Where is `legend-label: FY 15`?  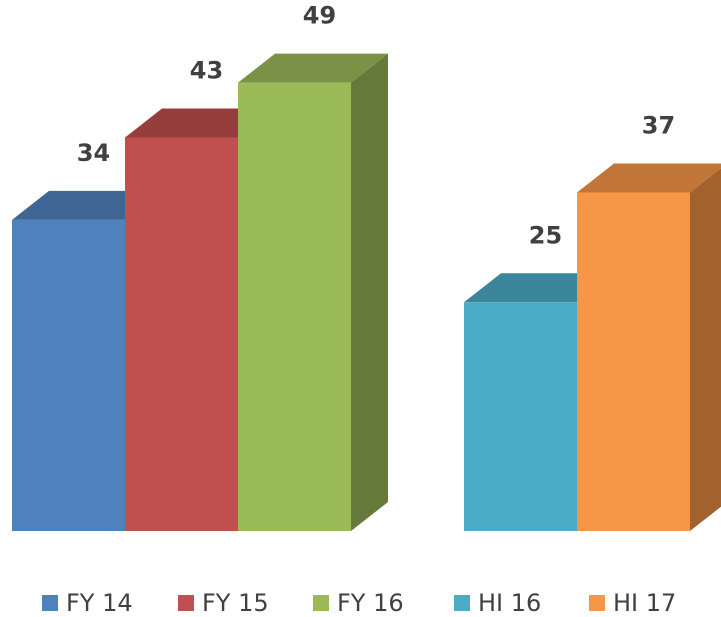
legend-label: FY 15 is located at coordinates (235, 603).